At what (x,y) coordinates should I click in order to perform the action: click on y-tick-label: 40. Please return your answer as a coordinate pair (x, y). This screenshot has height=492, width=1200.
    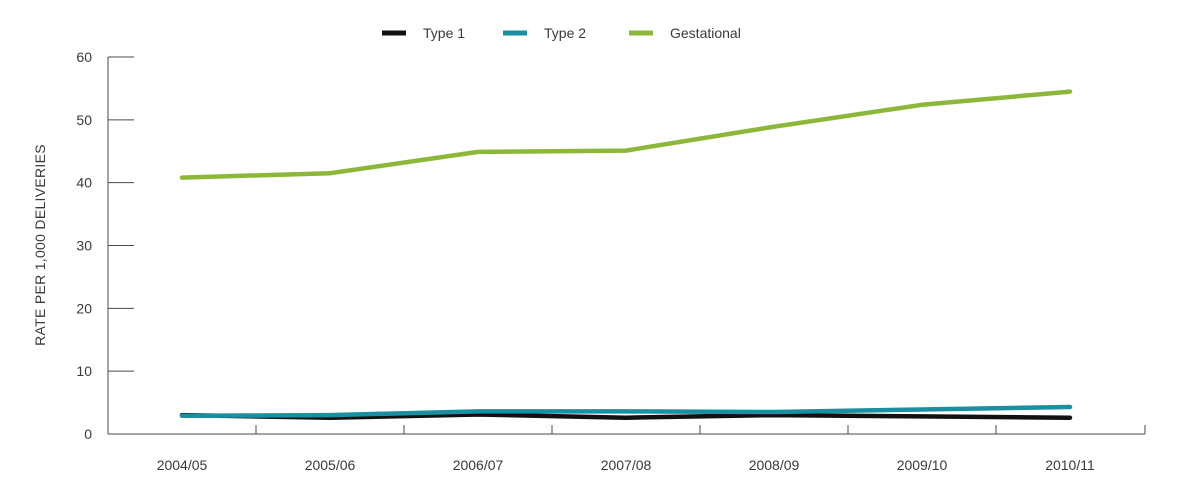
    Looking at the image, I should click on (84, 183).